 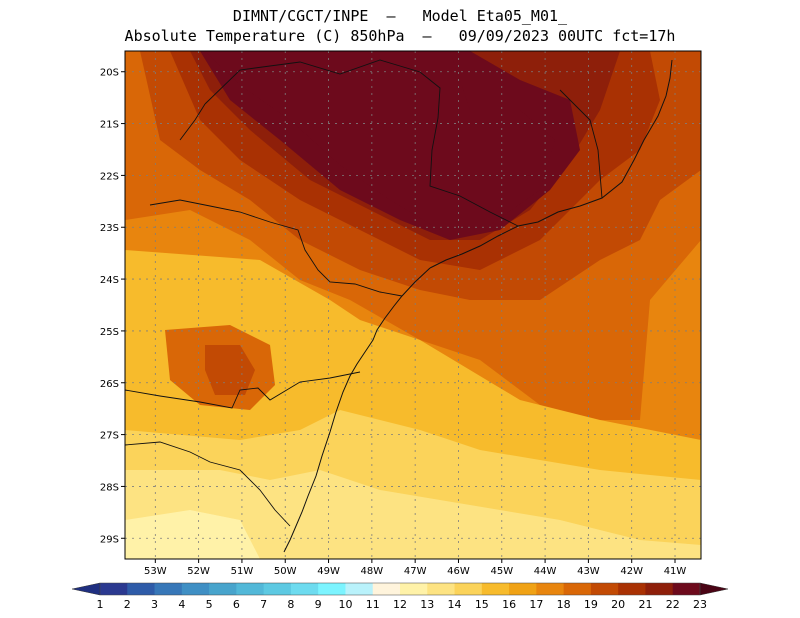 I want to click on colorbar-label: 15, so click(x=482, y=604).